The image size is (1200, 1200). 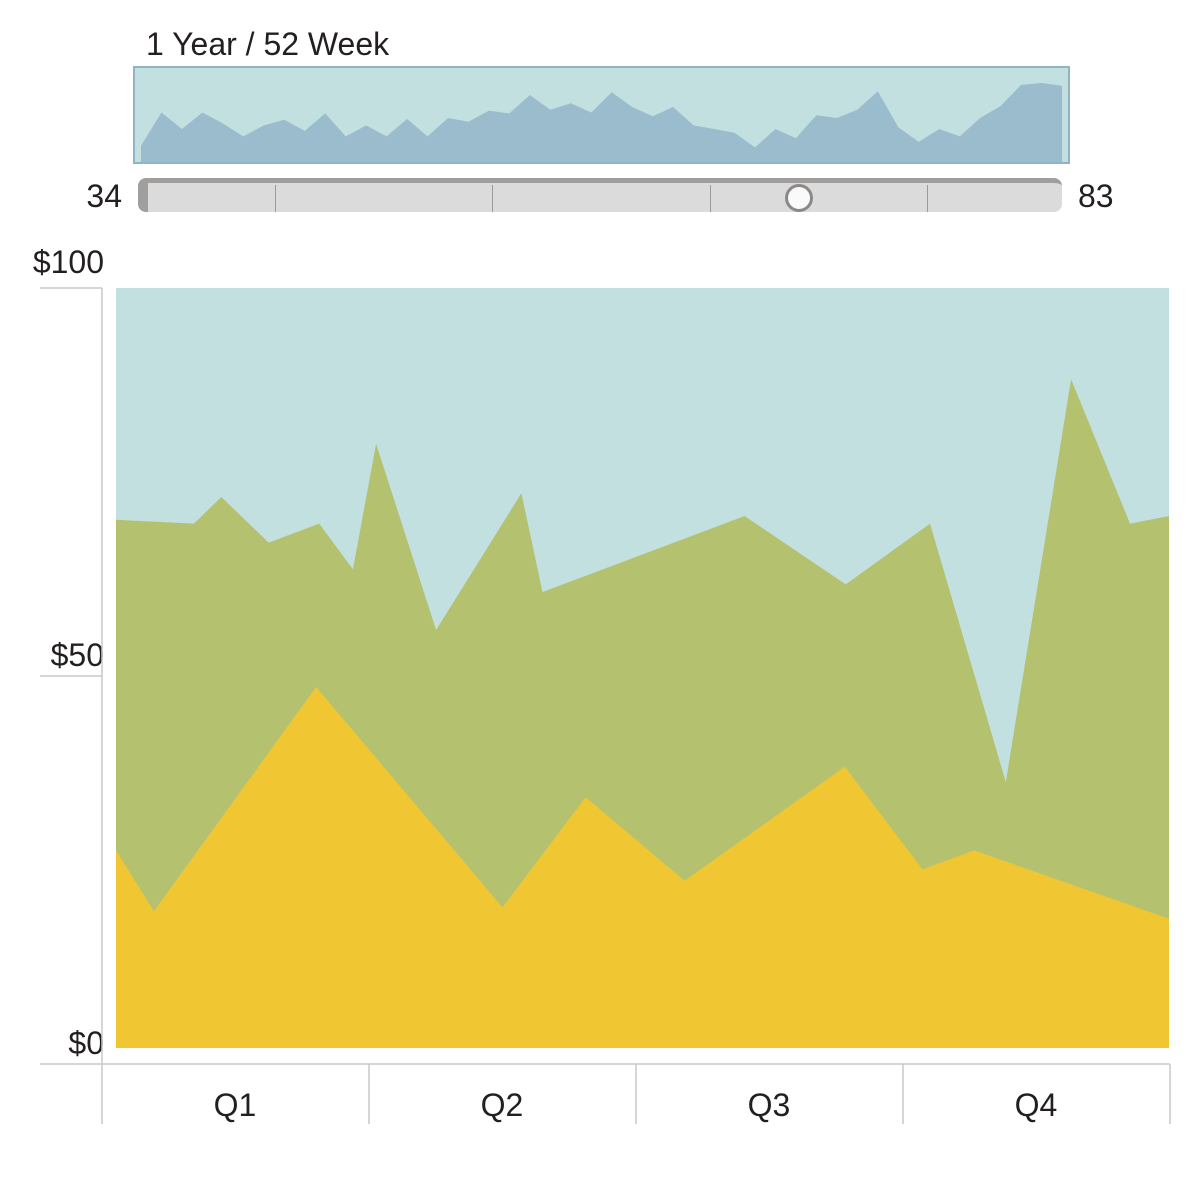 I want to click on overview-border, so click(x=601, y=115).